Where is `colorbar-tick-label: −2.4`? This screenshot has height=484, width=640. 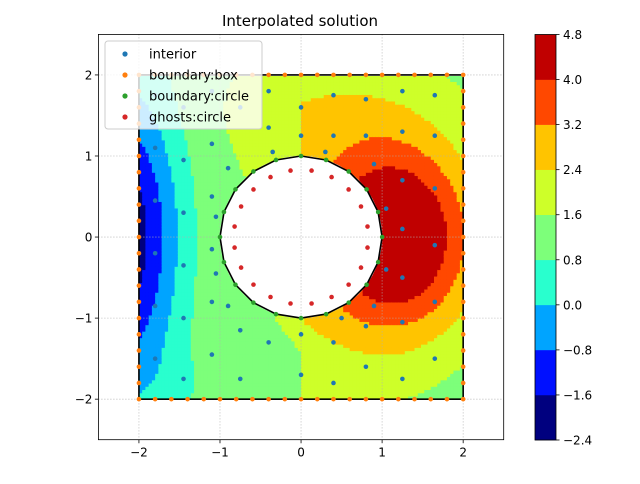
colorbar-tick-label: −2.4 is located at coordinates (577, 441).